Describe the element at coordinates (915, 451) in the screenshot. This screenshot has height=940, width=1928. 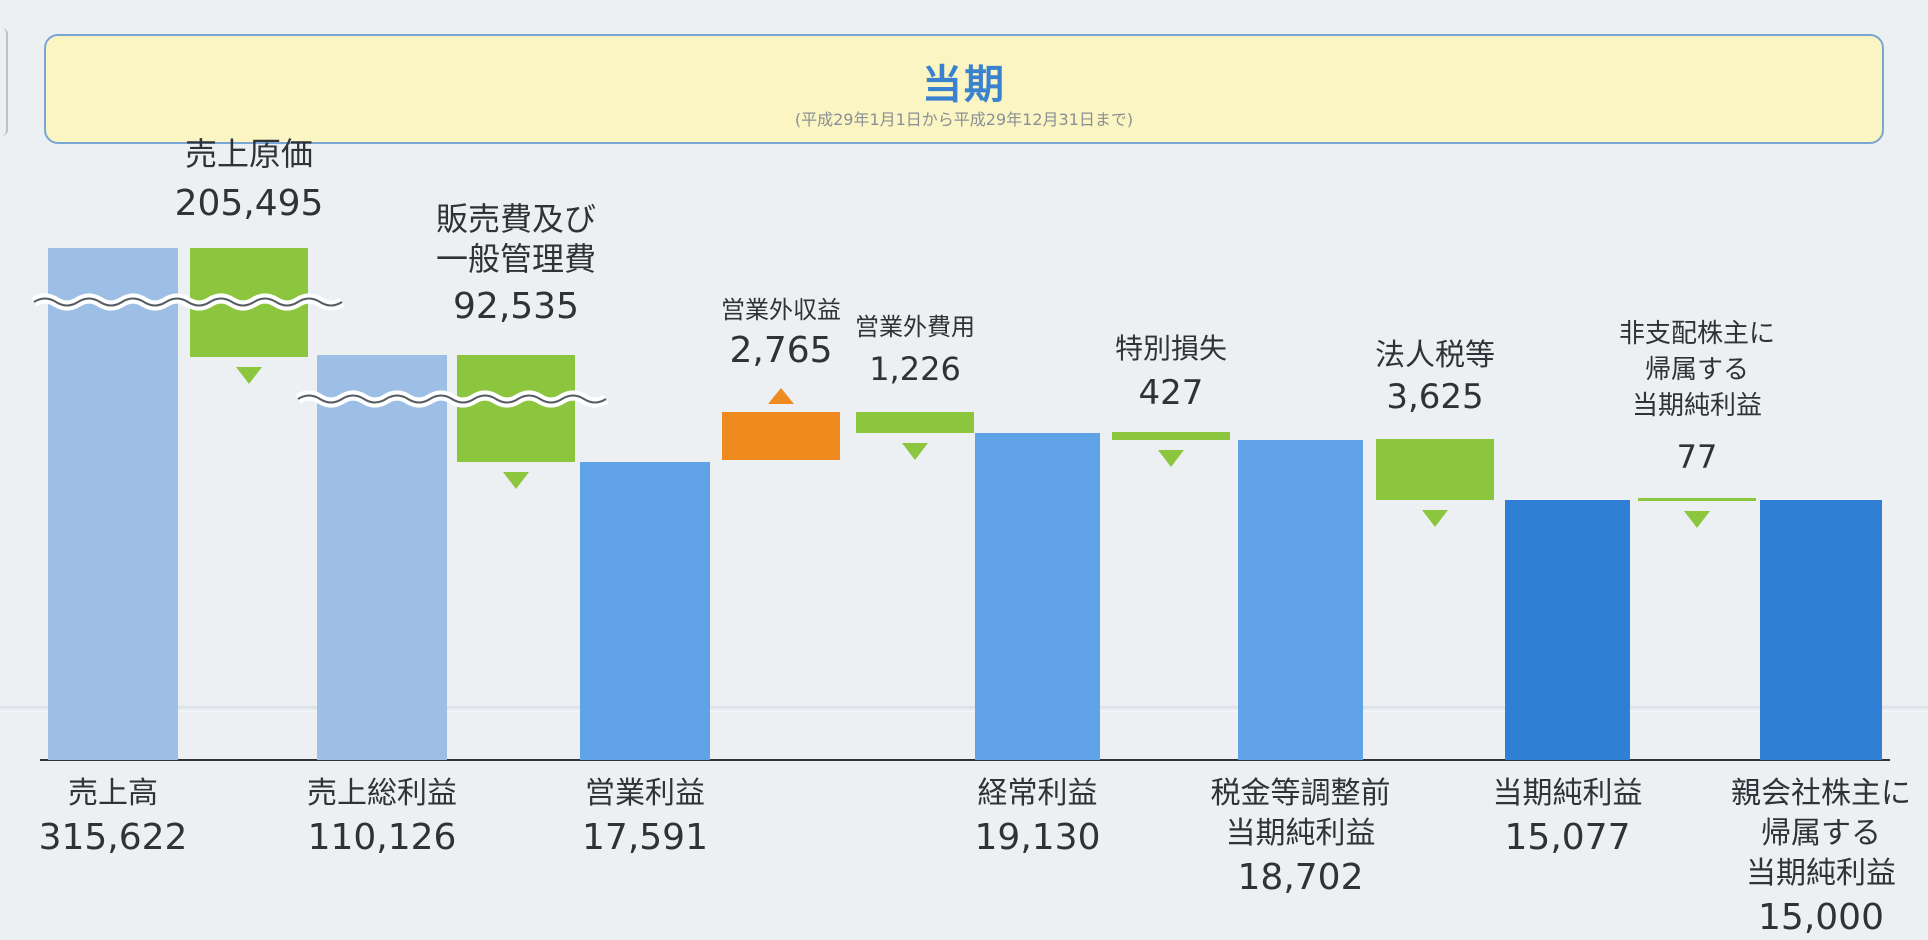
I see `decrease-marker-nonop_exp` at that location.